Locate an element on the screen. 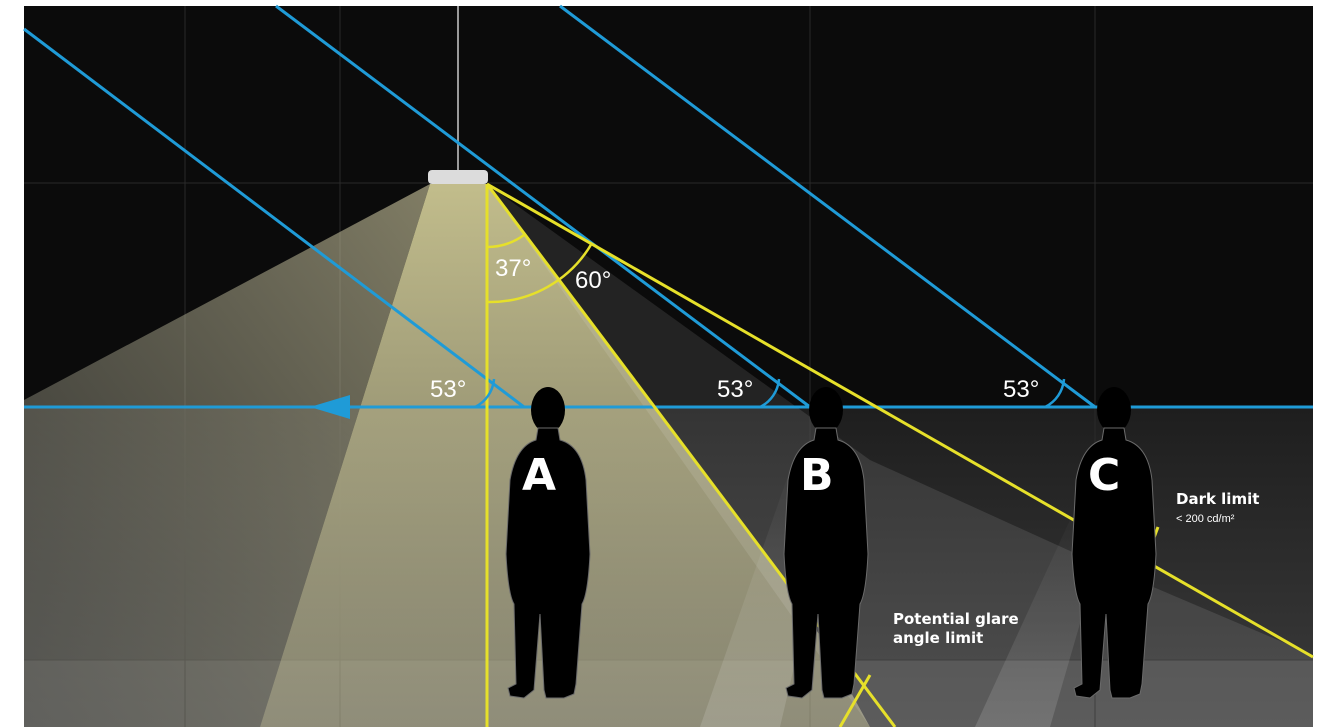 The width and height of the screenshot is (1332, 727). dark-limit-value: < 200 cd/m² is located at coordinates (1205, 519).